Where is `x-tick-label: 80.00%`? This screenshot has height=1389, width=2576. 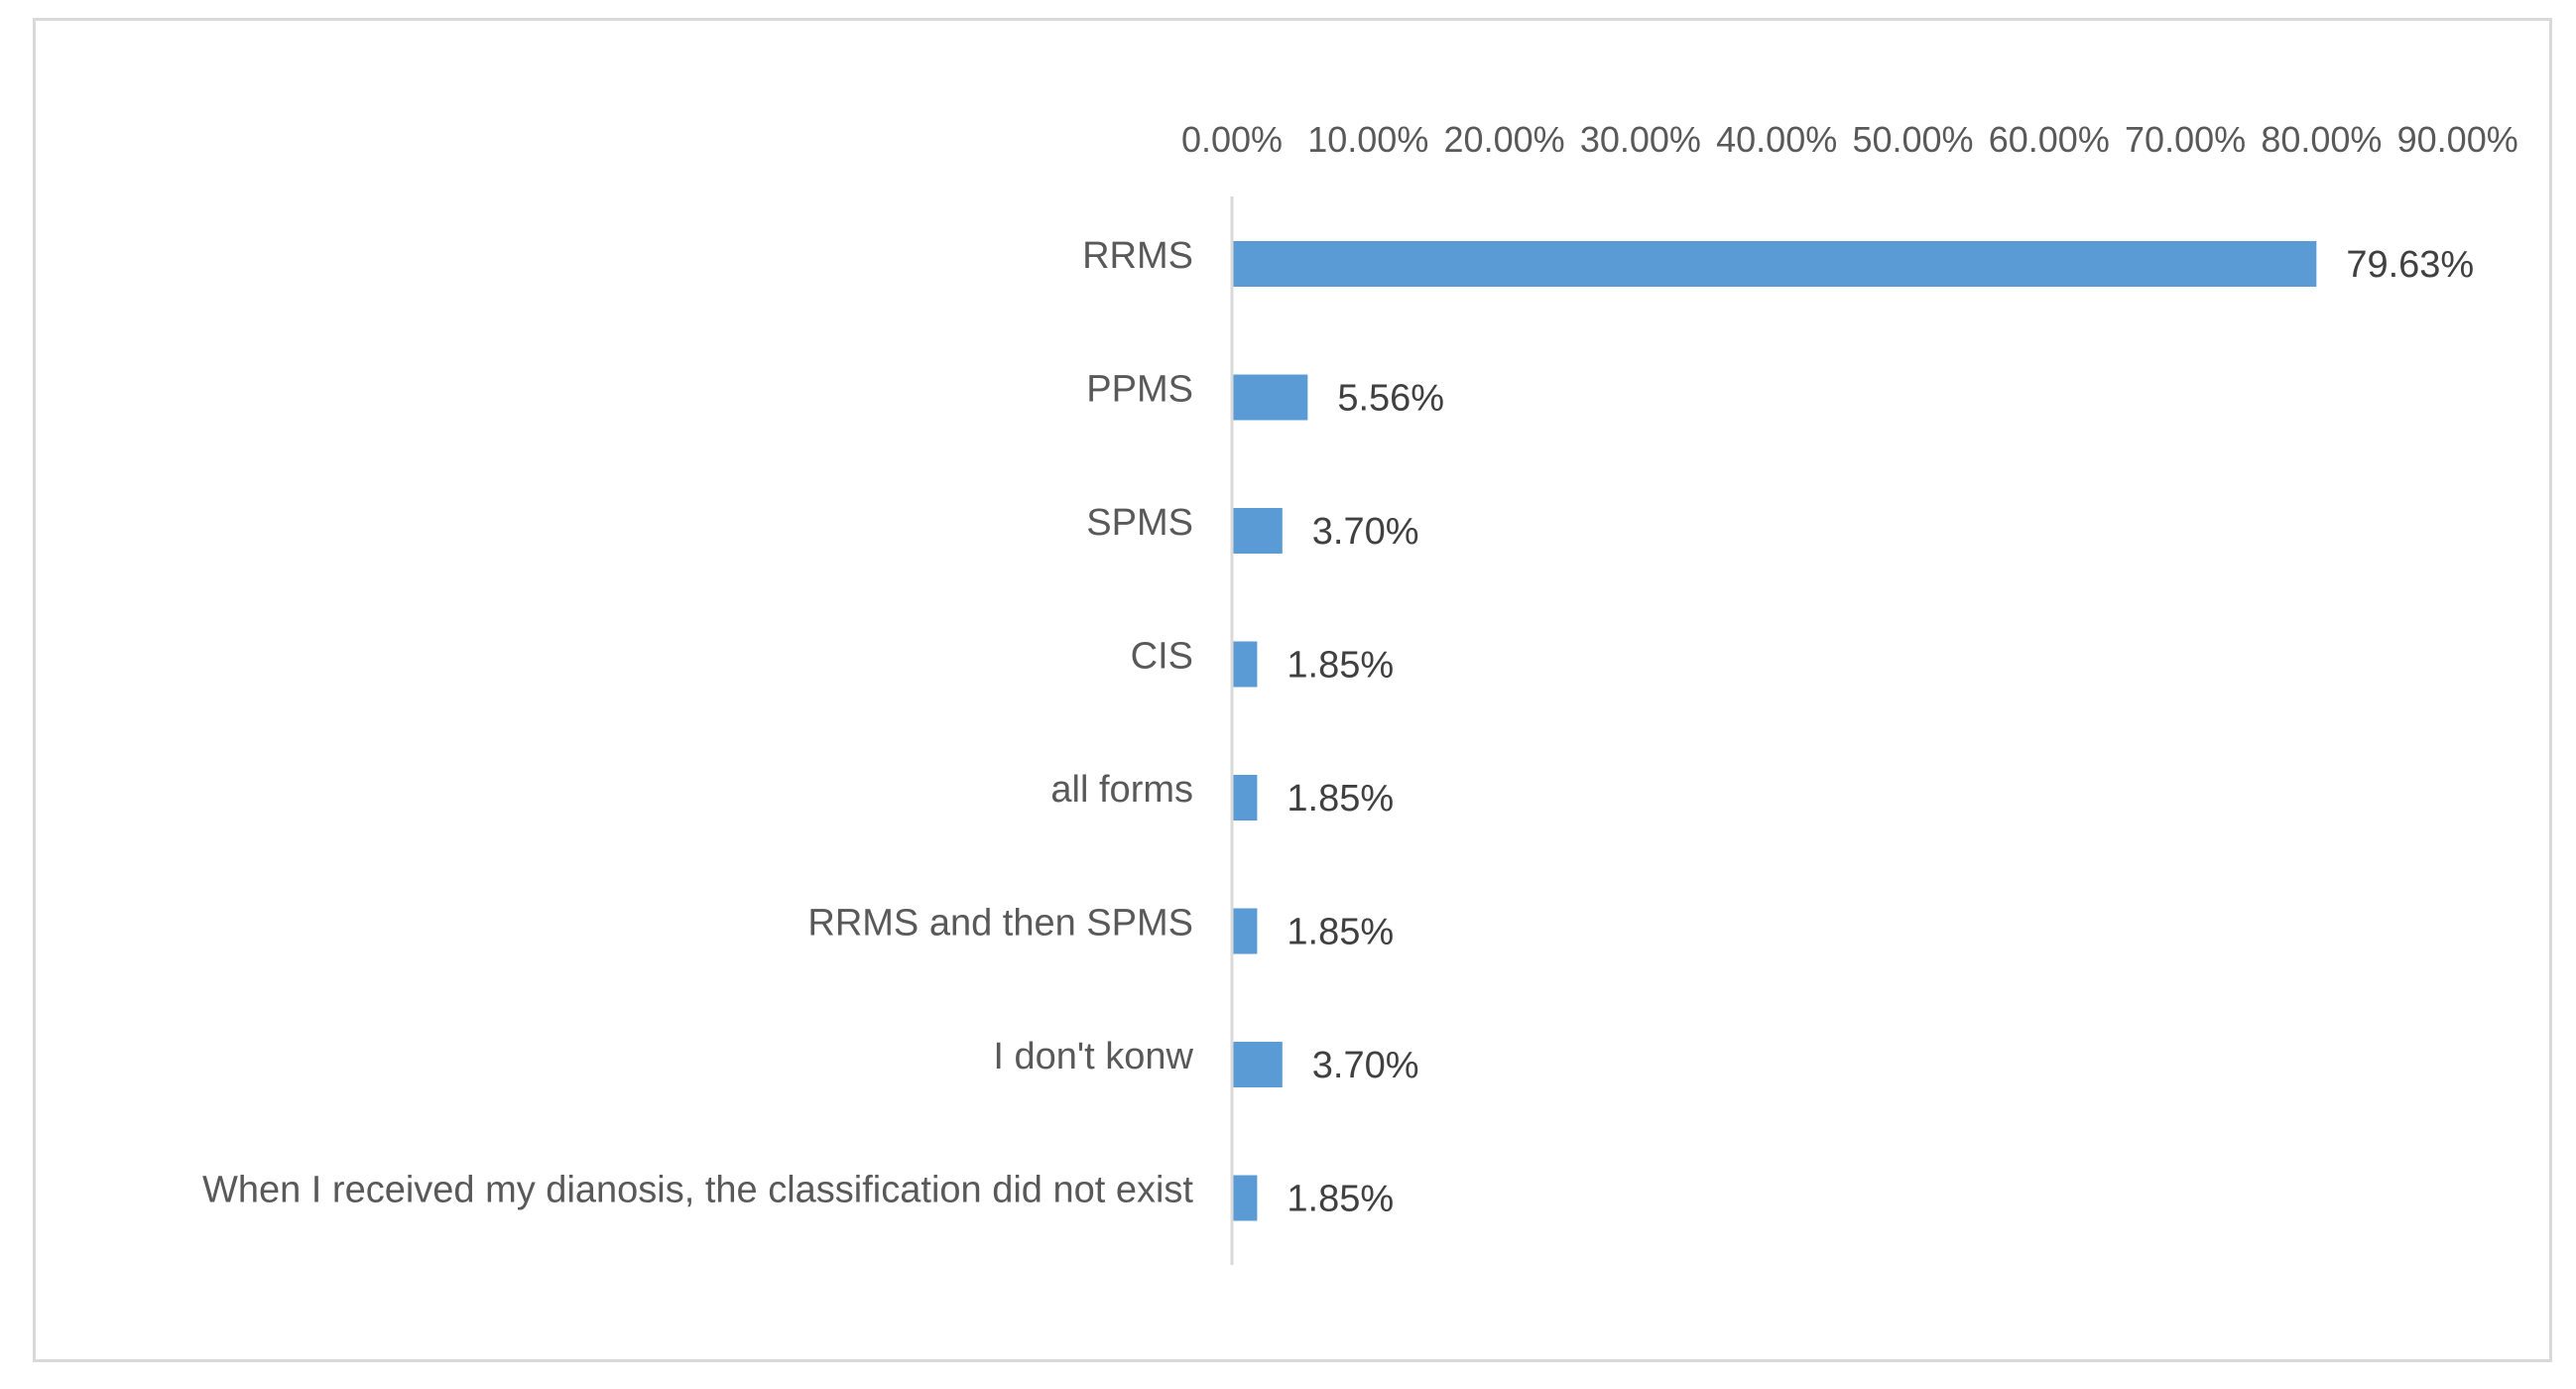
x-tick-label: 80.00% is located at coordinates (2321, 139).